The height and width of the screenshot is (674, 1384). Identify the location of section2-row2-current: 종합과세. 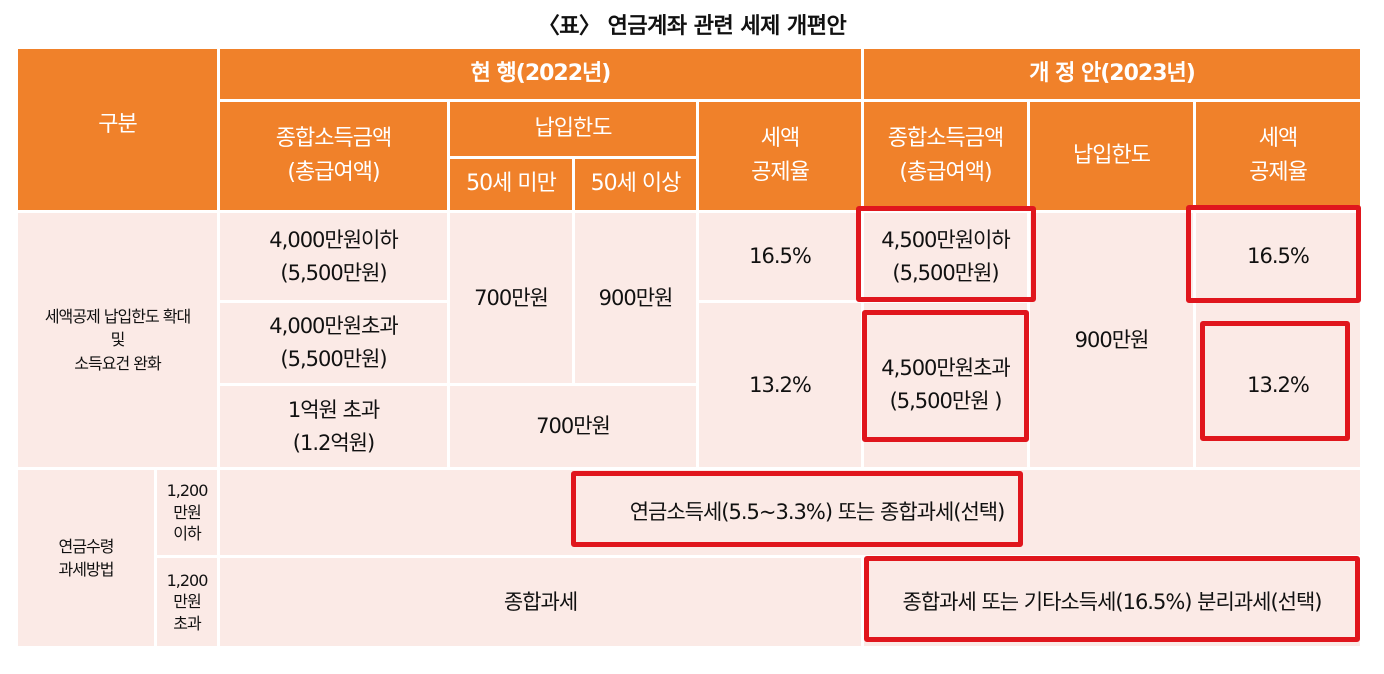
(540, 602).